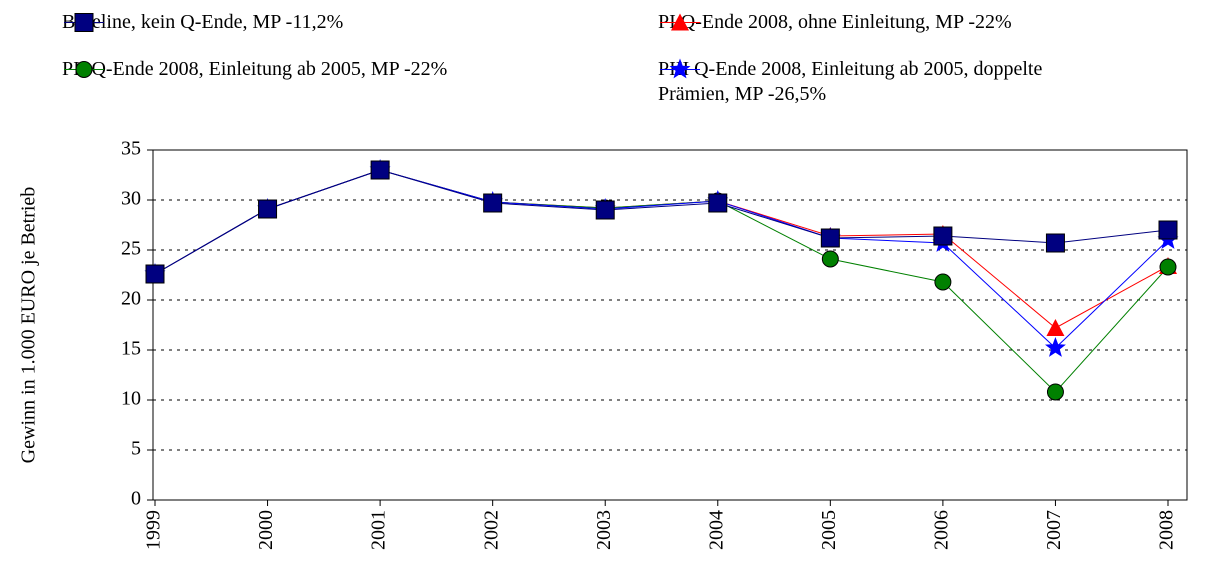  What do you see at coordinates (136, 449) in the screenshot?
I see `y-tick-label: 5` at bounding box center [136, 449].